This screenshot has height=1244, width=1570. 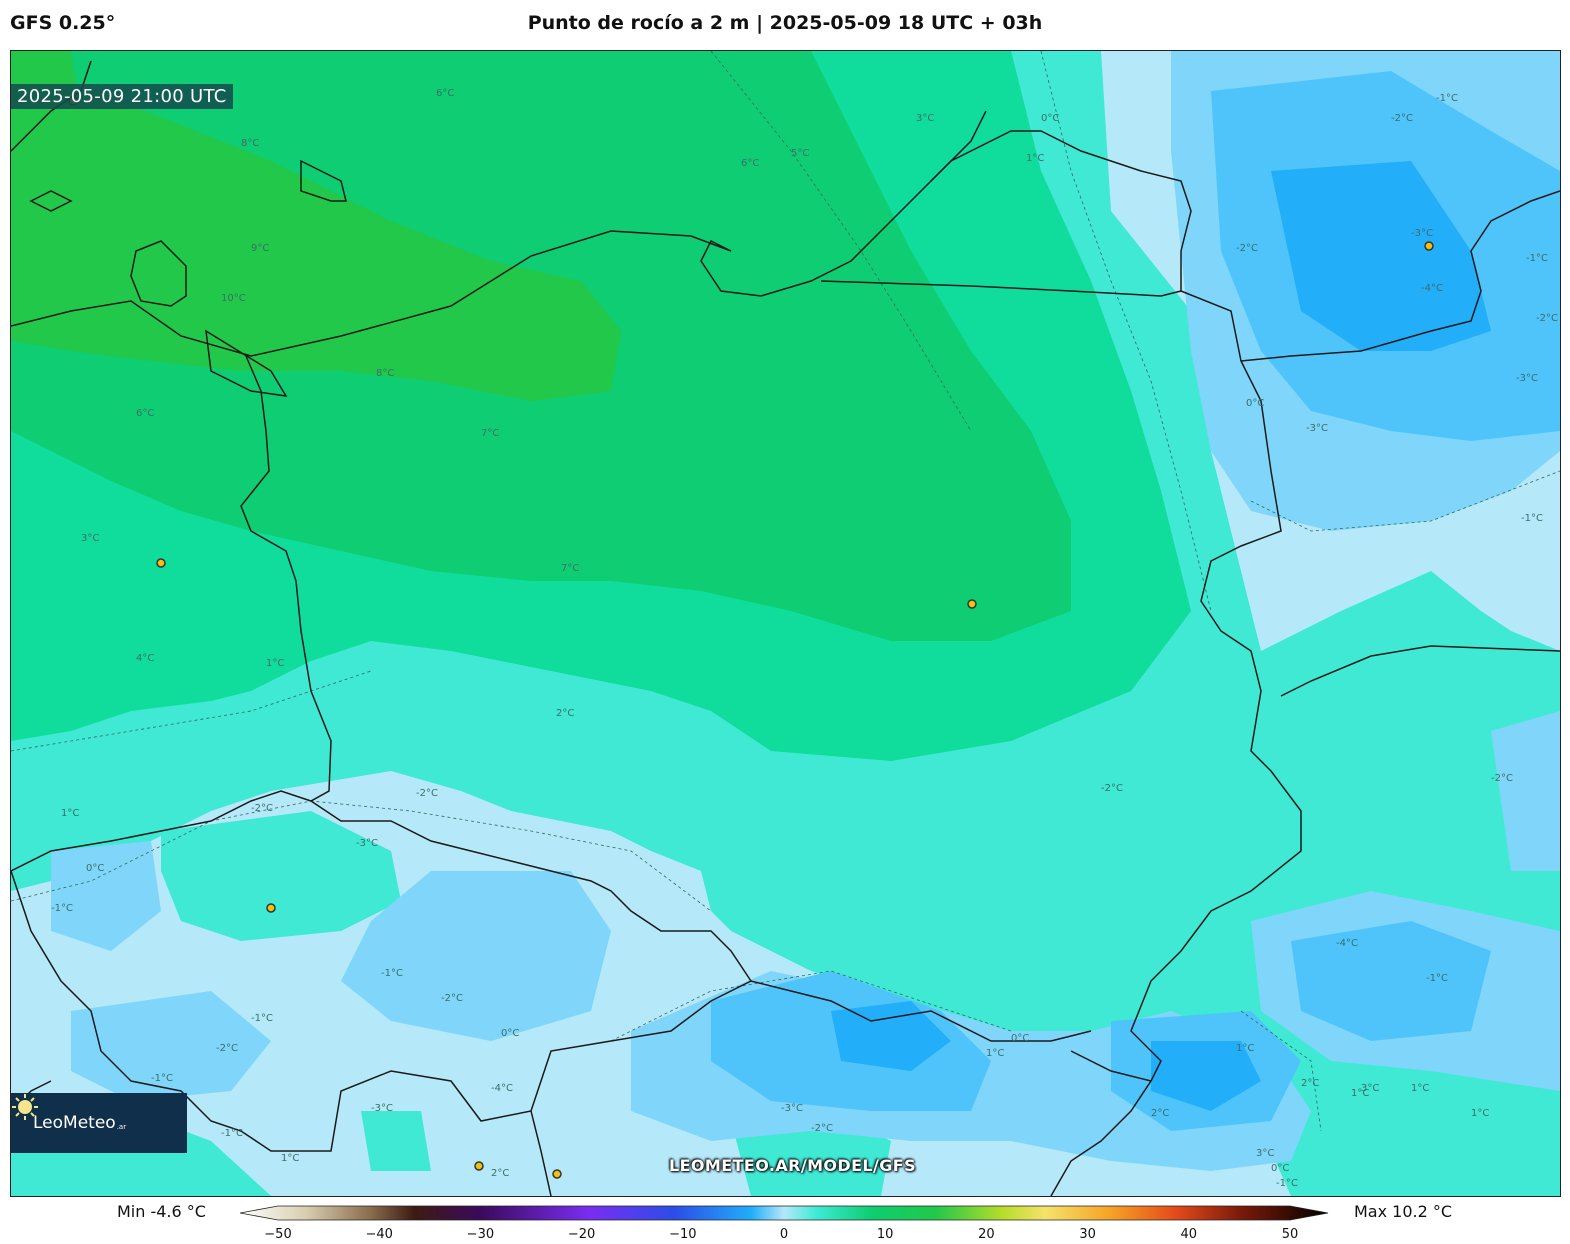 What do you see at coordinates (480, 1234) in the screenshot?
I see `colorbar-tick-label: −30` at bounding box center [480, 1234].